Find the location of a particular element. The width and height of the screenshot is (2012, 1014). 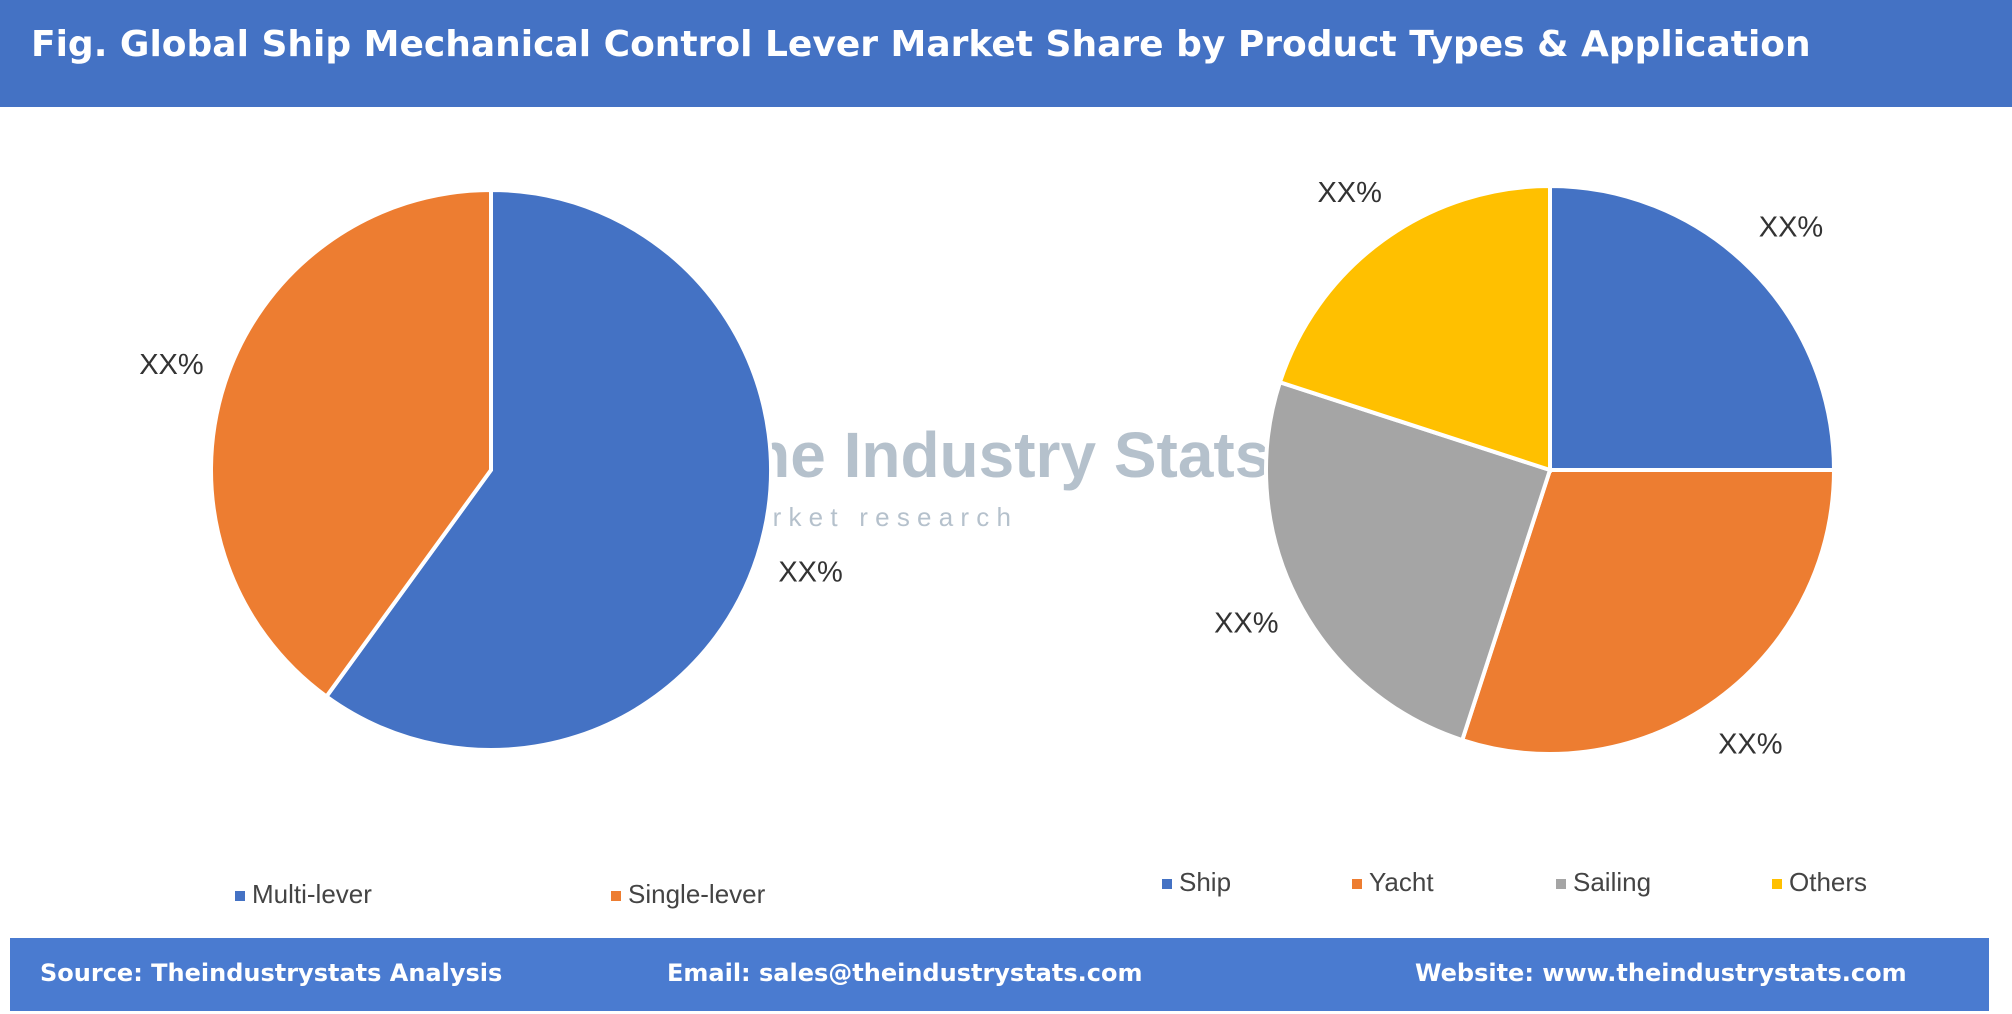

header-band is located at coordinates (1006, 53).